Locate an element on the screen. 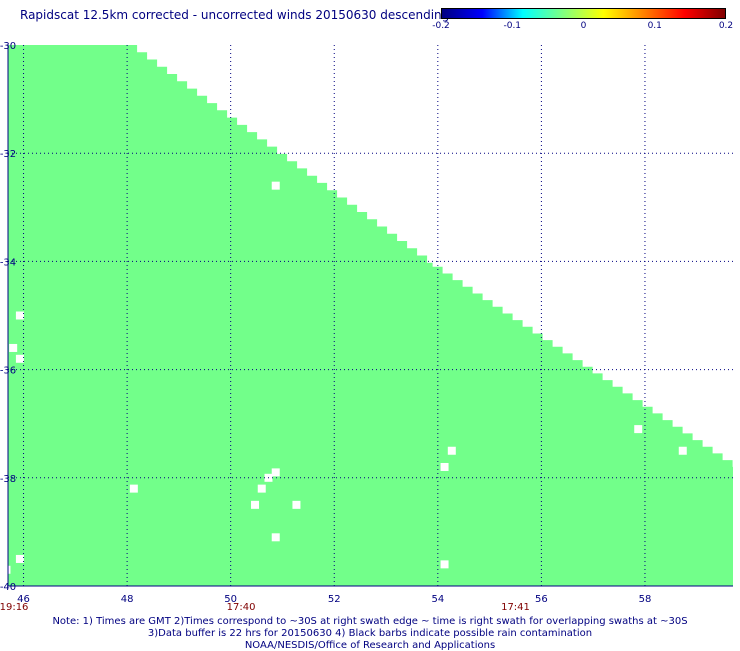 This screenshot has width=740, height=651. y-tick-label: -40 is located at coordinates (8, 587).